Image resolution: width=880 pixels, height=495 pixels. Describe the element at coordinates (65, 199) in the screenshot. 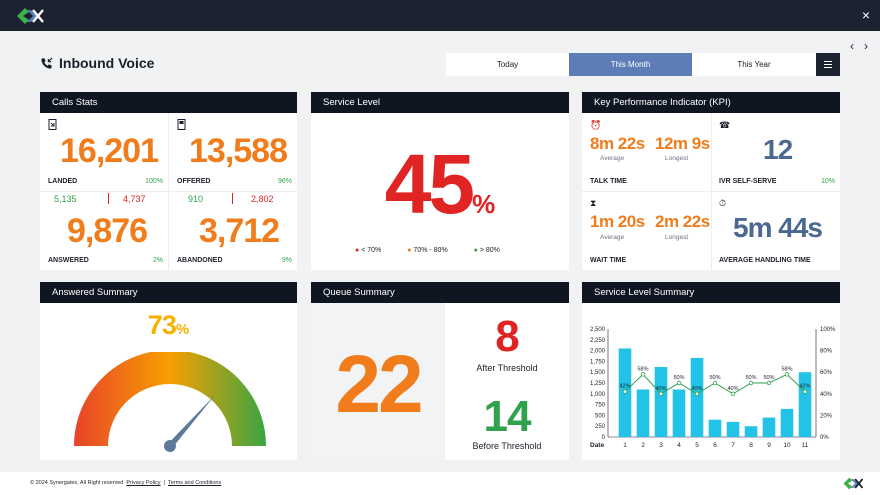

I see `answered-split-left: 5,135` at that location.